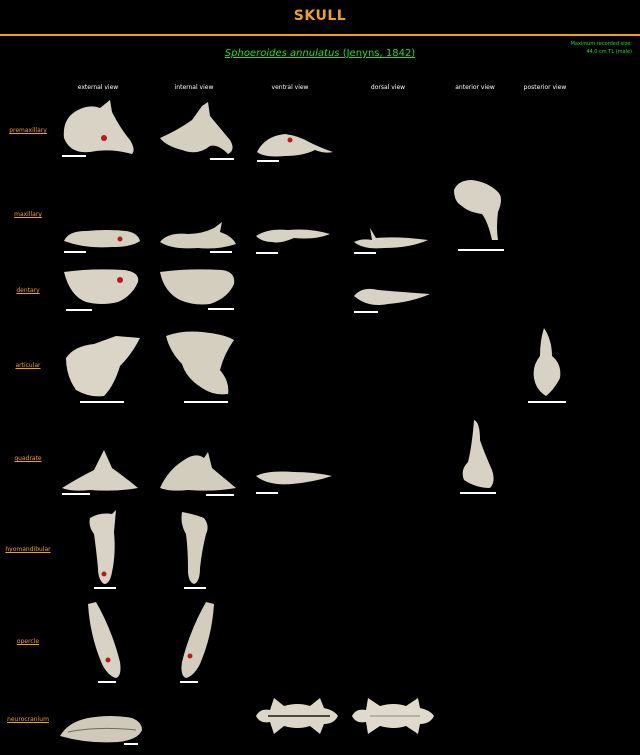  I want to click on col-anterior-view: anterior view, so click(475, 87).